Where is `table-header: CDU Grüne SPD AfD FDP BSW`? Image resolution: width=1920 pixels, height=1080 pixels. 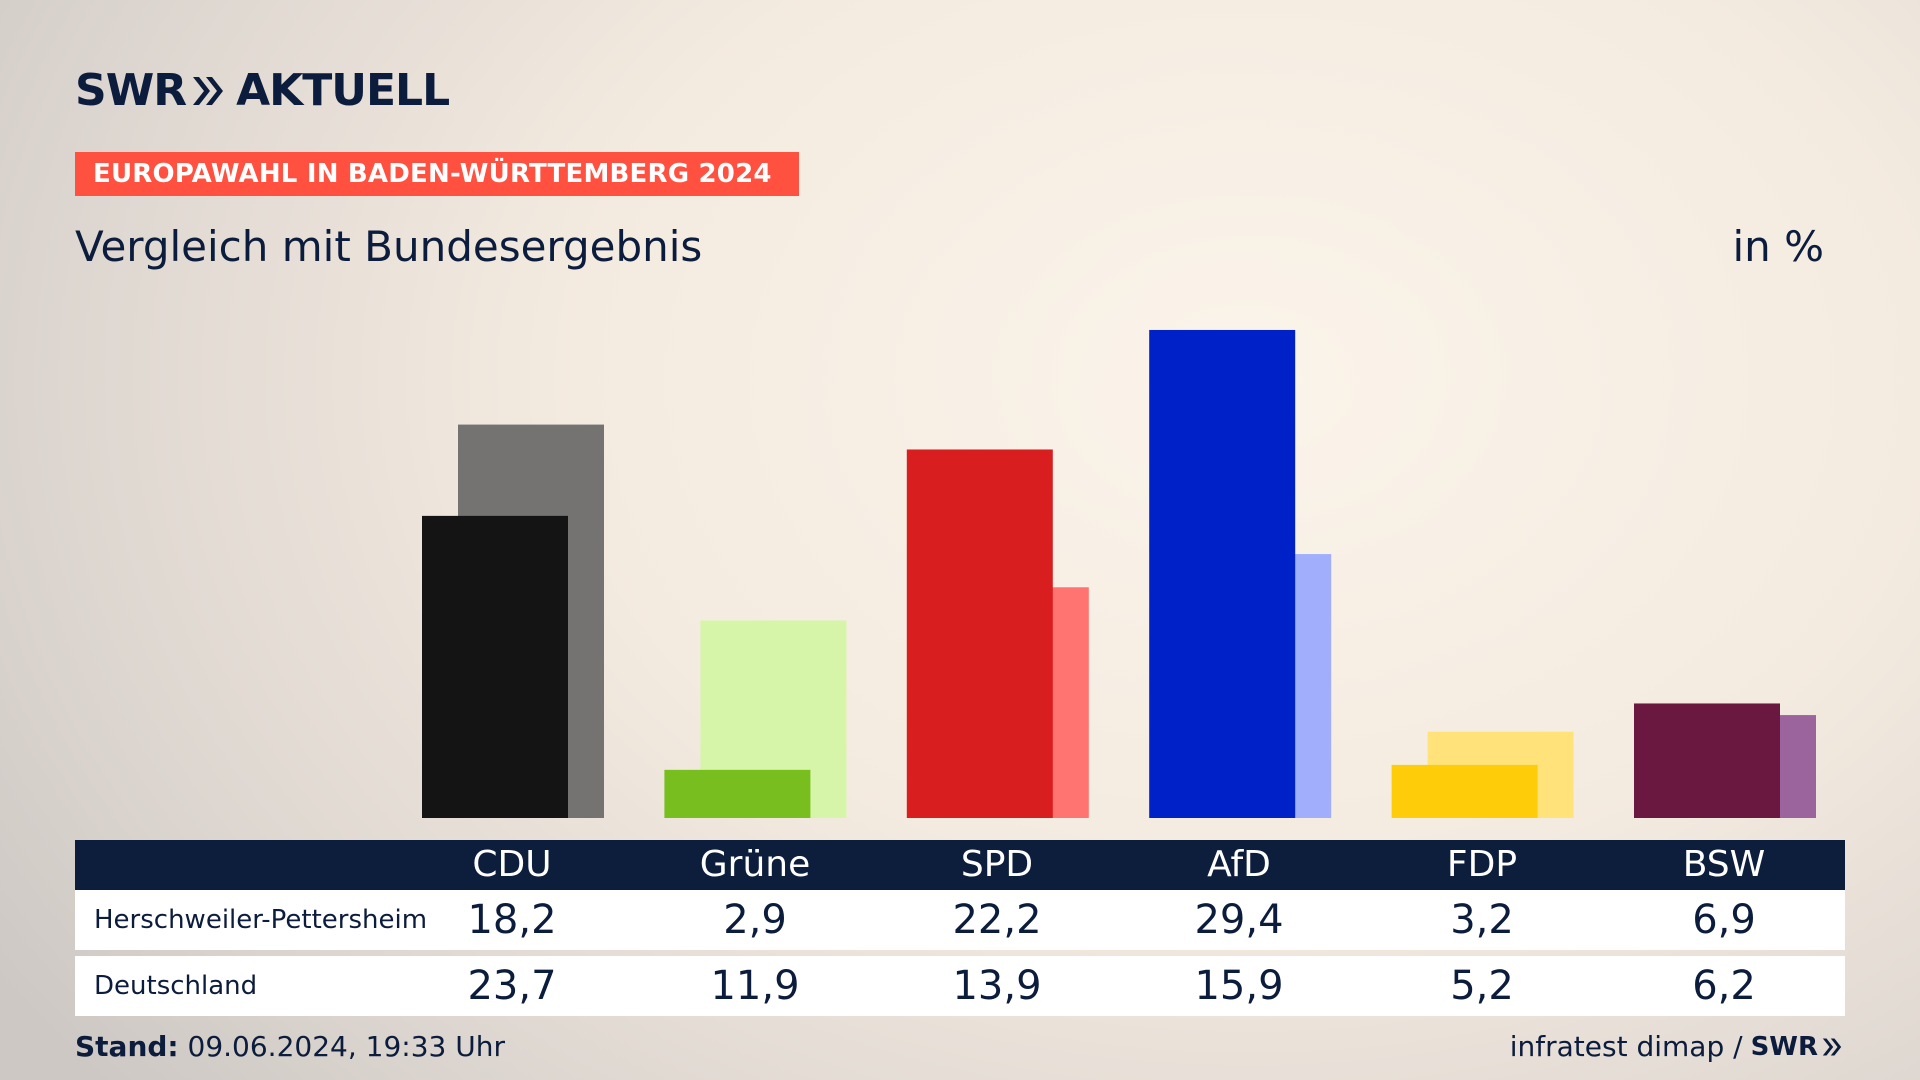
table-header: CDU Grüne SPD AfD FDP BSW is located at coordinates (960, 865).